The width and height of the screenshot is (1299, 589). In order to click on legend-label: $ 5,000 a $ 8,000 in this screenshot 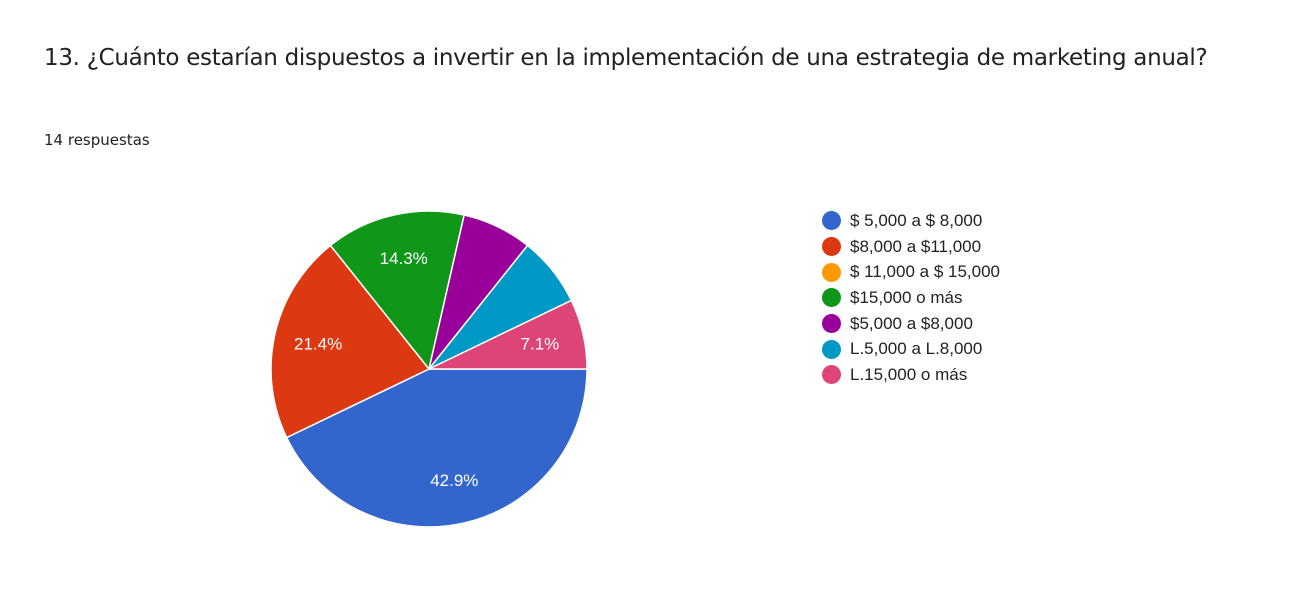, I will do `click(916, 220)`.